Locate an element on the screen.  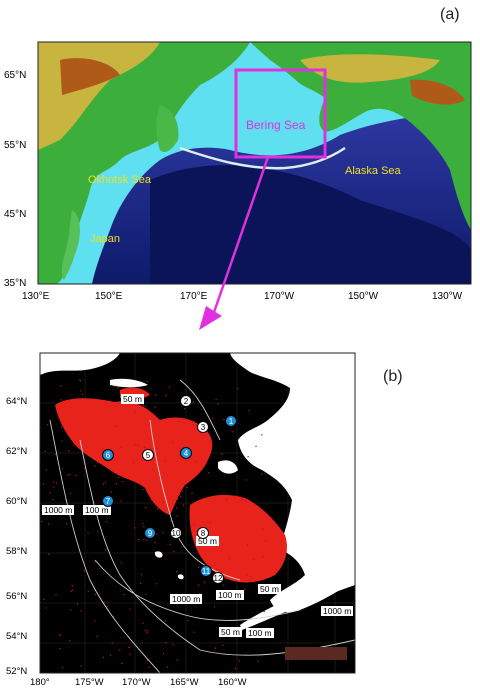
panel-b-label: (b) is located at coordinates (393, 376).